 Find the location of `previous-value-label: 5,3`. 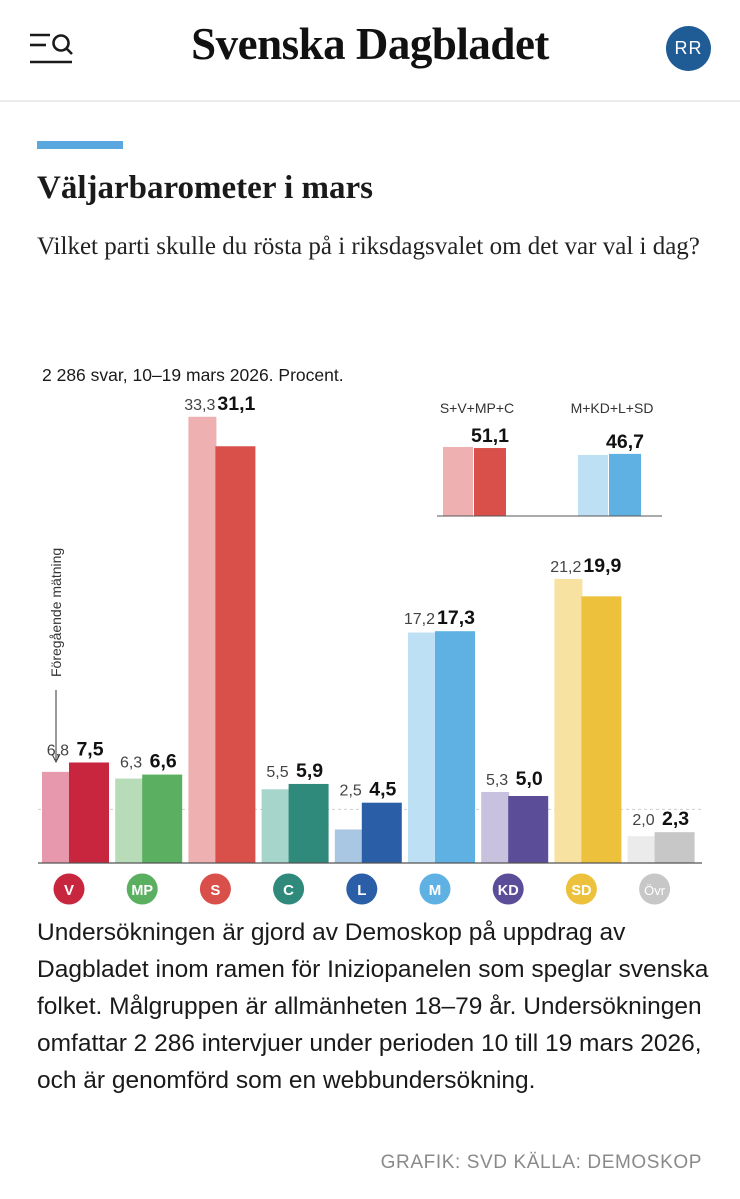

previous-value-label: 5,3 is located at coordinates (497, 780).